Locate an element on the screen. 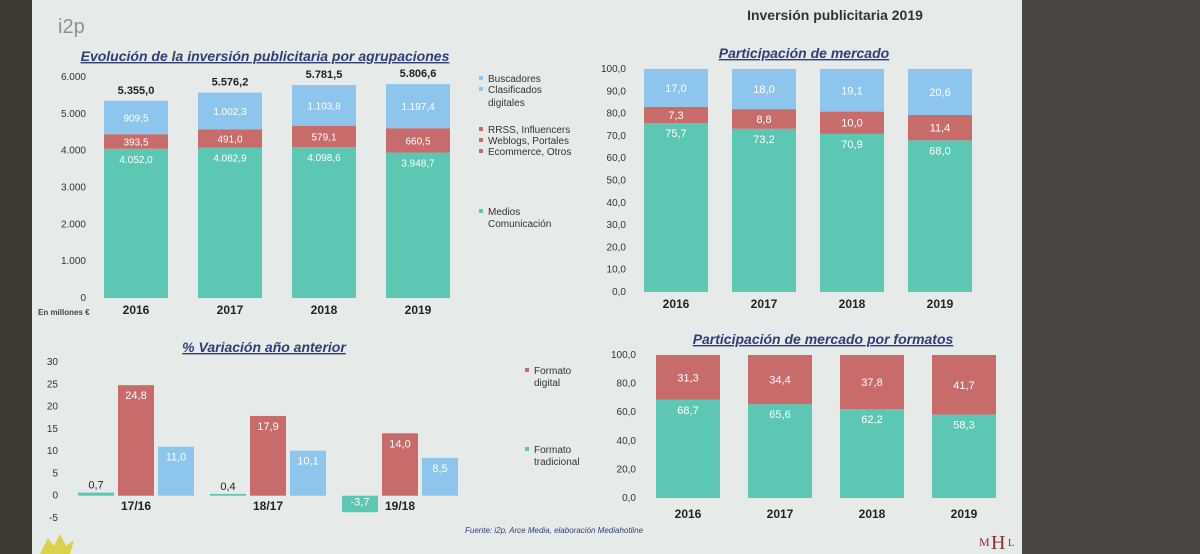  chart-participacion-xtick-2017: 2017 is located at coordinates (764, 304).